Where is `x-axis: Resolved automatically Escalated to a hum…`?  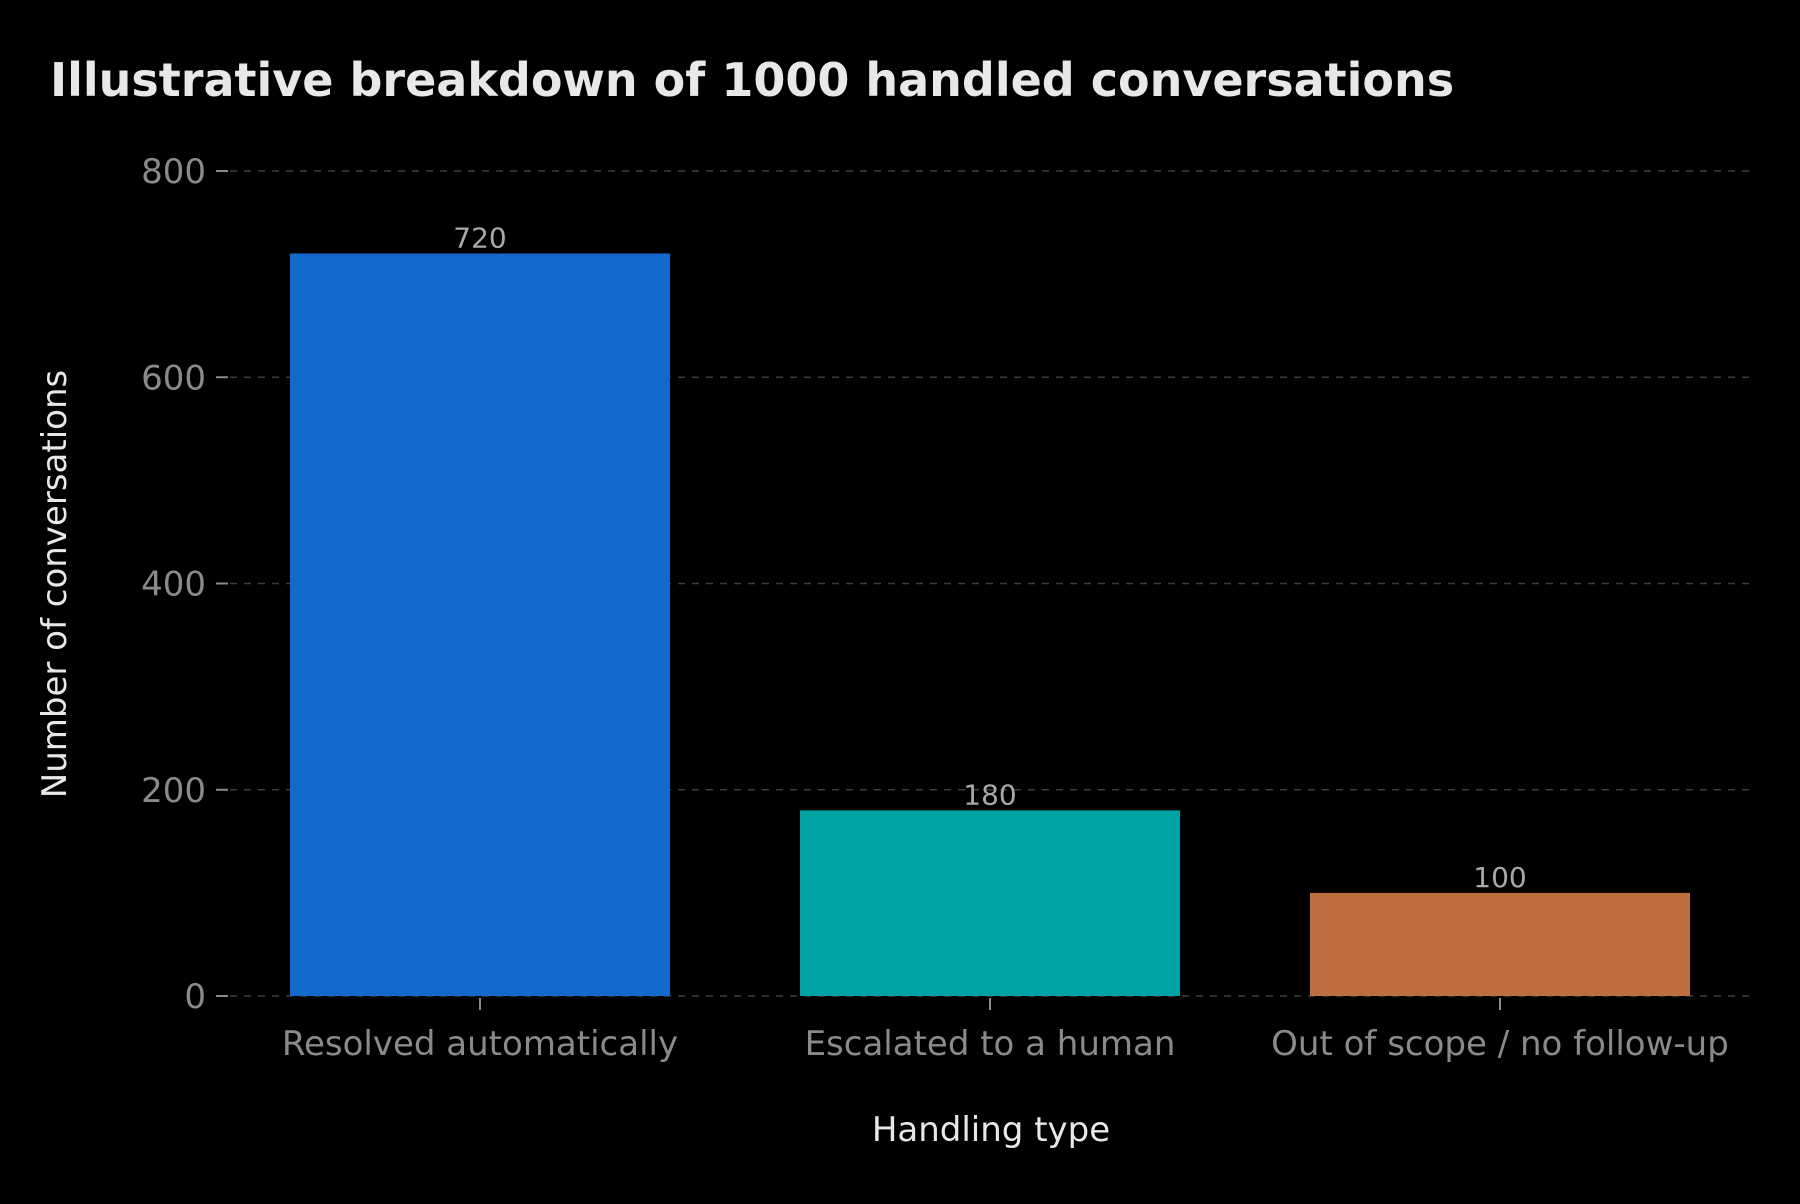
x-axis: Resolved automatically Escalated to a hum… is located at coordinates (1005, 1031).